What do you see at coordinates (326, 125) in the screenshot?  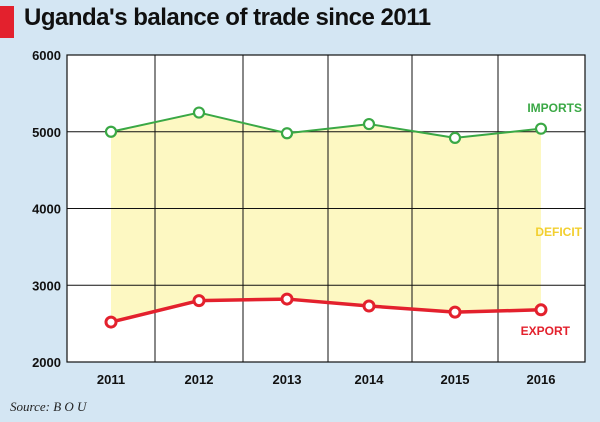 I see `imports-line` at bounding box center [326, 125].